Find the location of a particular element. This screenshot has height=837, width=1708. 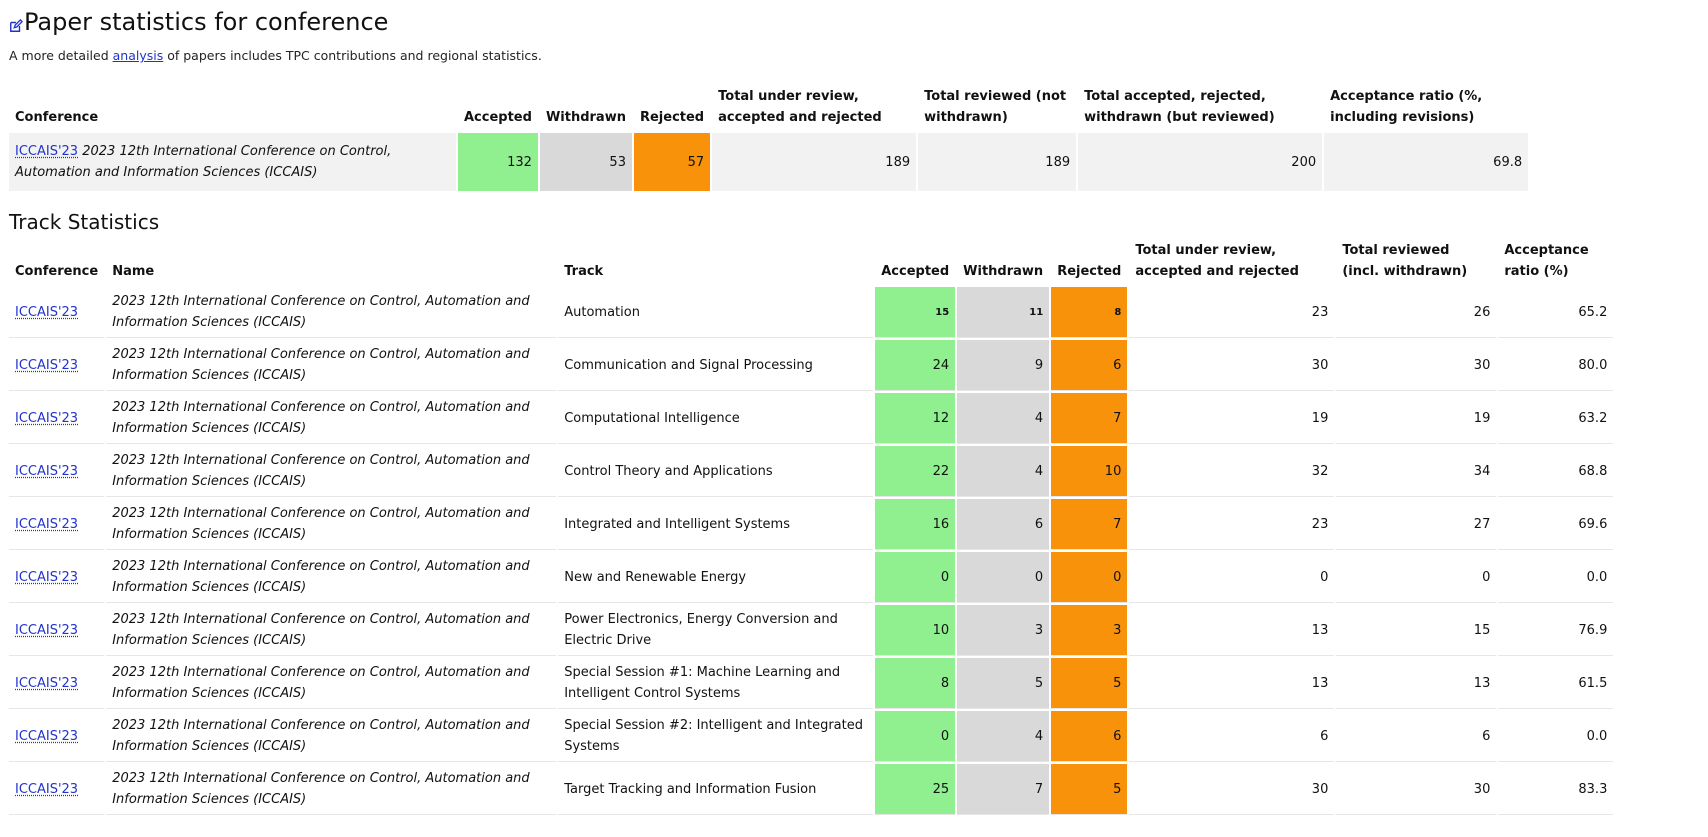

track-total-under-review: 32 is located at coordinates (1232, 471).